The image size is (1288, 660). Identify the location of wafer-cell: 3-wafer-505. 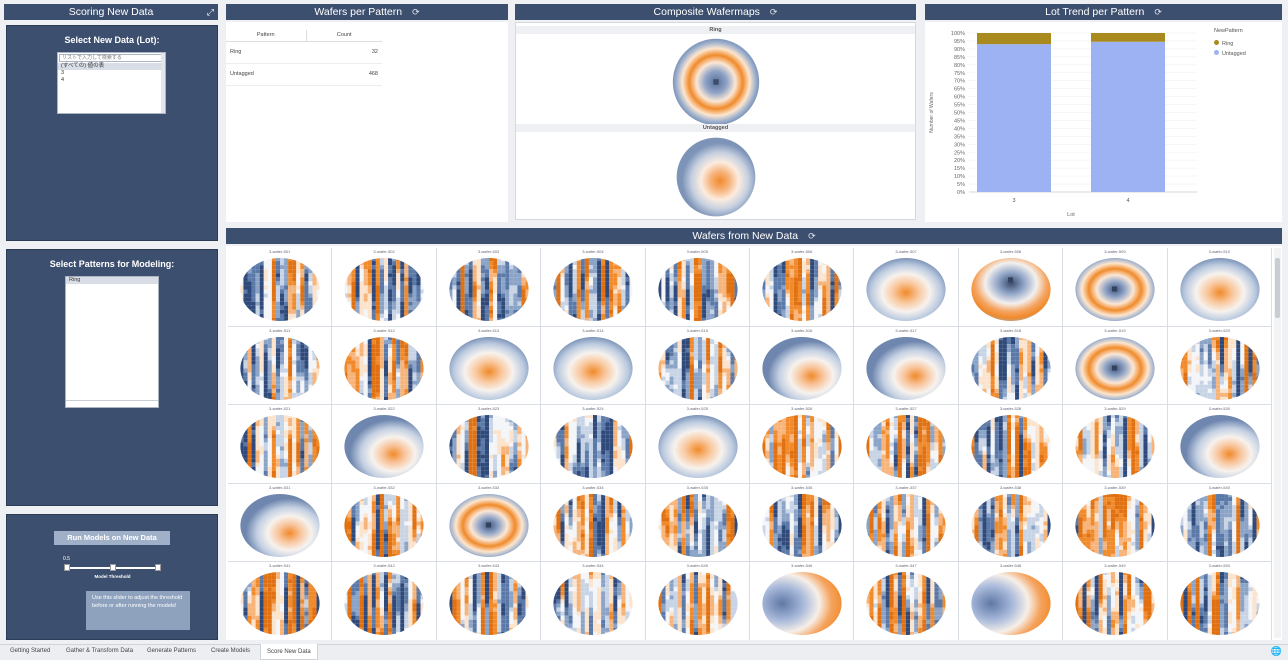
(697, 287).